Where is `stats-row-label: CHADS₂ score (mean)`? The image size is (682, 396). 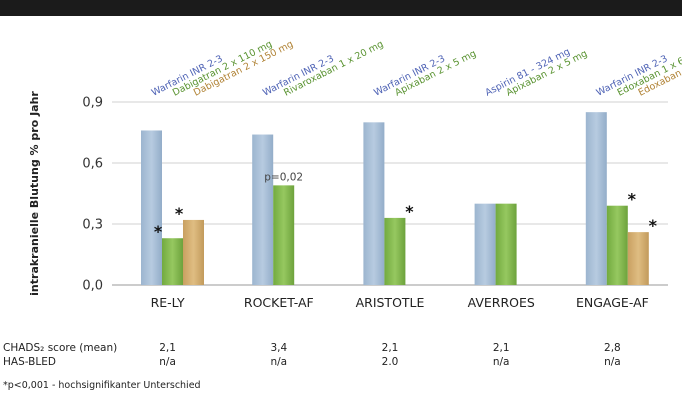
stats-row-label: CHADS₂ score (mean) is located at coordinates (60, 348).